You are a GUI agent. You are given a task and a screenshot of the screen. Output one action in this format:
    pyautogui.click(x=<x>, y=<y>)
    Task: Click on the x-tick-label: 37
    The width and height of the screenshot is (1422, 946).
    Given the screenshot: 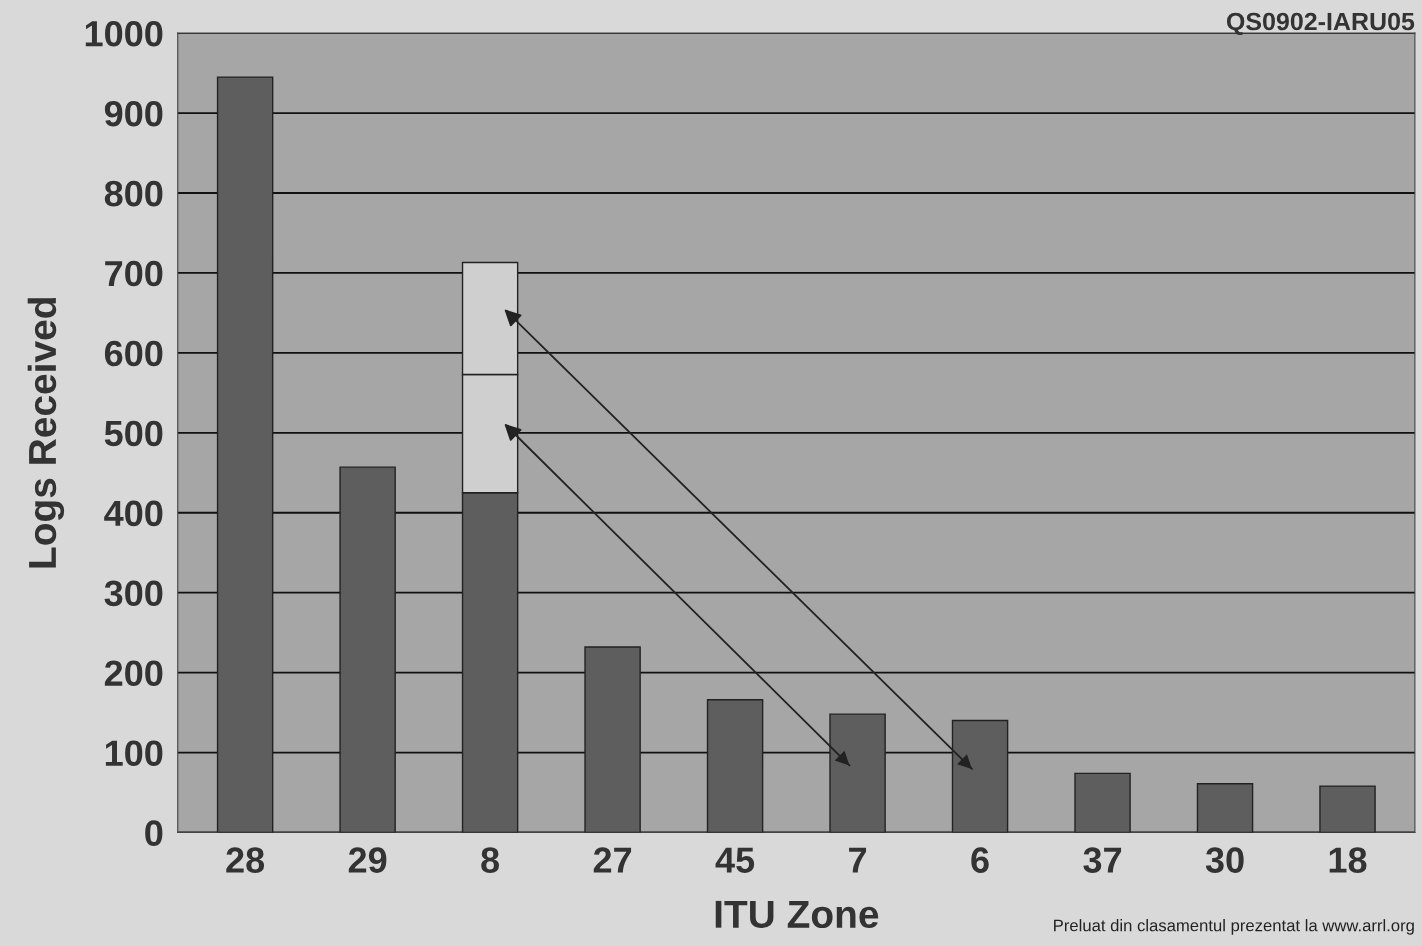 What is the action you would take?
    pyautogui.click(x=1102, y=860)
    